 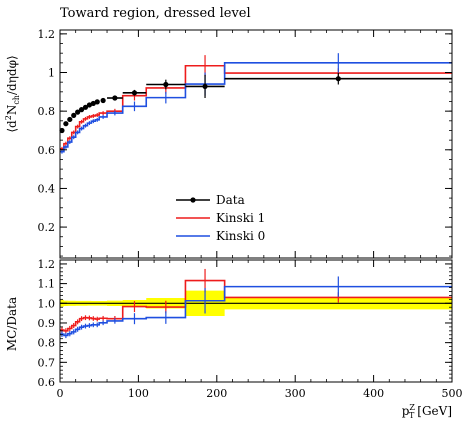 What do you see at coordinates (295, 393) in the screenshot?
I see `x-tick-label: 300` at bounding box center [295, 393].